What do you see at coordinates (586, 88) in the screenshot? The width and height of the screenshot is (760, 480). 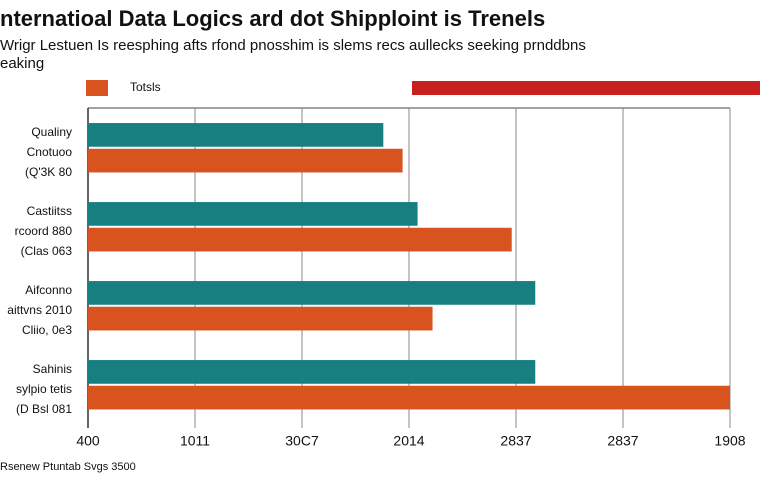 I see `legend-bar` at bounding box center [586, 88].